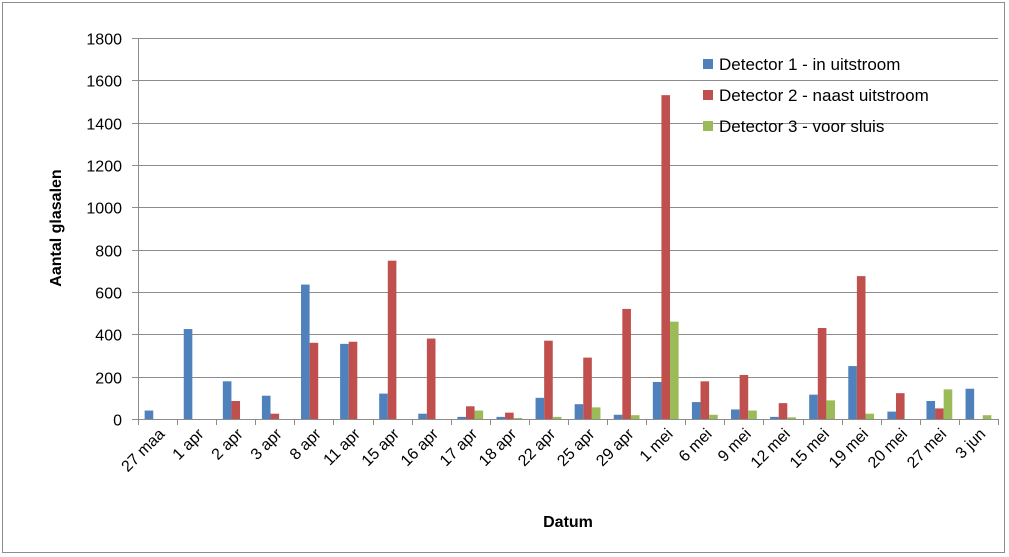 This screenshot has height=557, width=1009. What do you see at coordinates (849, 449) in the screenshot?
I see `x-tick-label: 19 mei` at bounding box center [849, 449].